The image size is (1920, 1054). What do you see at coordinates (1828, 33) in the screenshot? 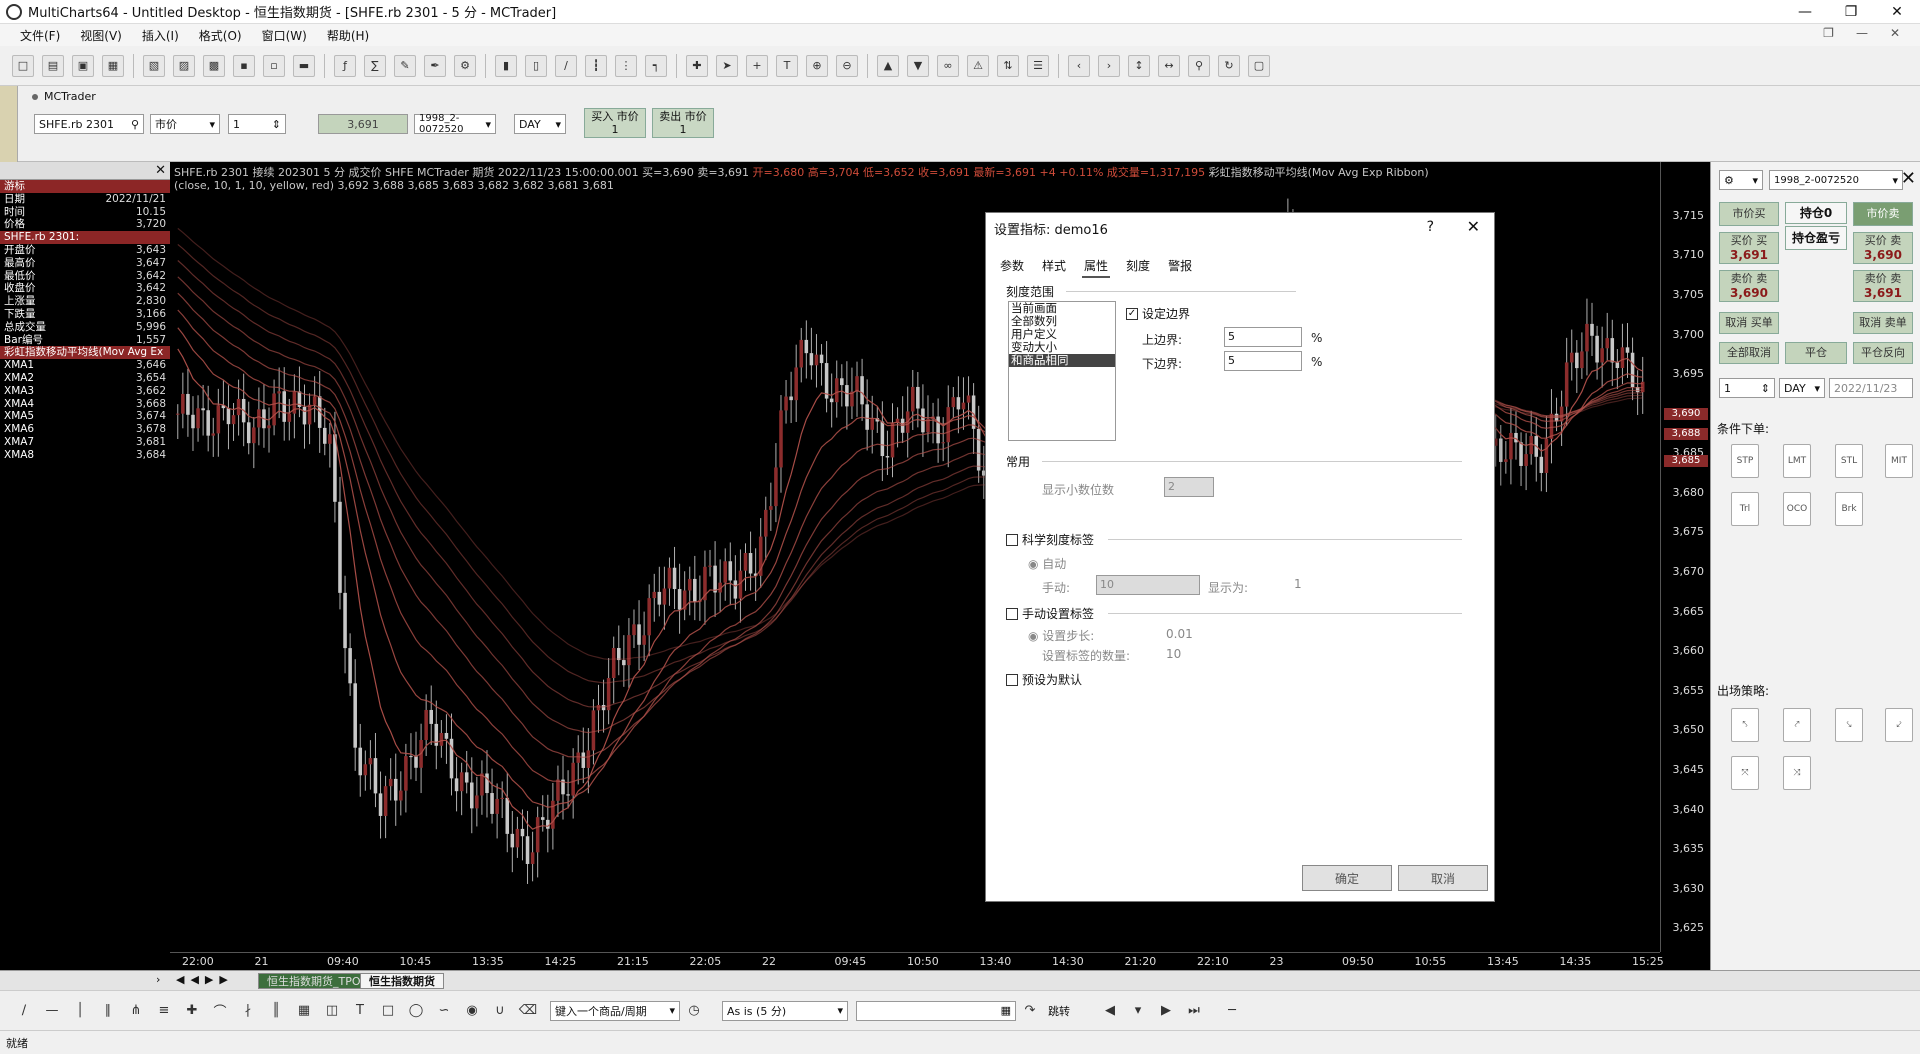
I see `mdi-restore-icon: ❐` at bounding box center [1828, 33].